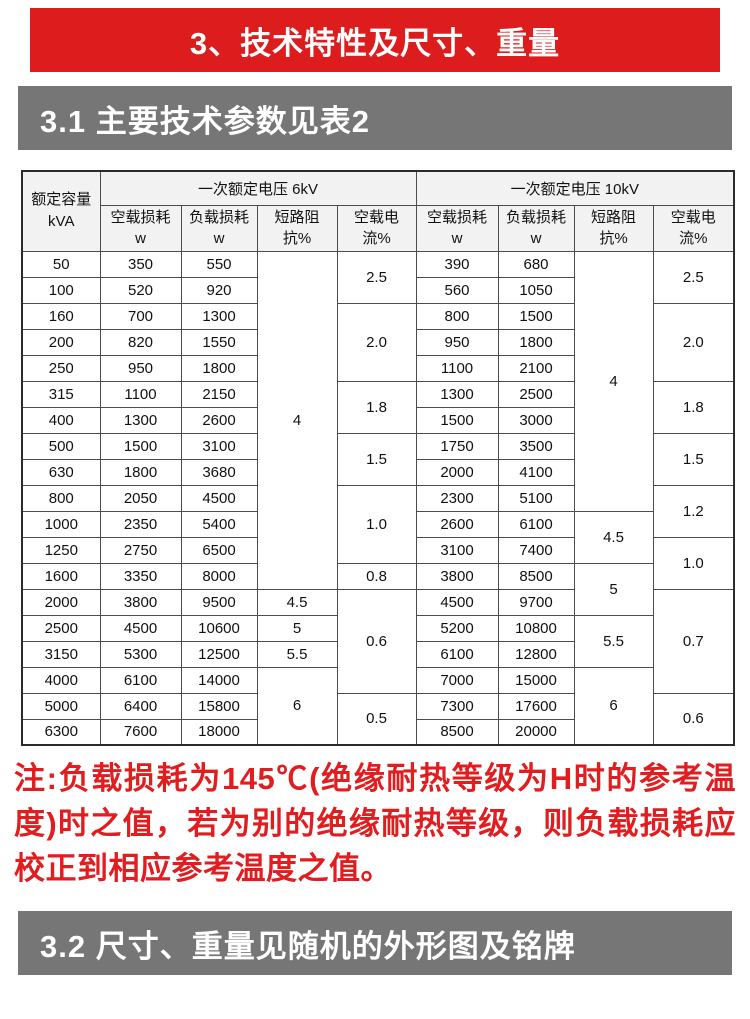  I want to click on cell-load-loss-10kv: 8500, so click(536, 576).